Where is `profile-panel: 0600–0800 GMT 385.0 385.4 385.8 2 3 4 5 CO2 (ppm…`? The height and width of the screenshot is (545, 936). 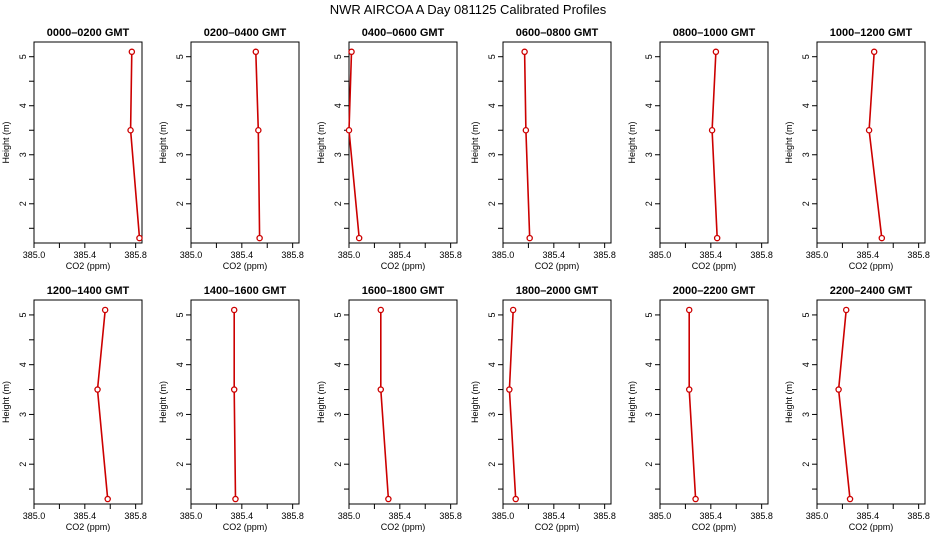
profile-panel: 0600–0800 GMT 385.0 385.4 385.8 2 3 4 5 CO2 (ppm… is located at coordinates (543, 149).